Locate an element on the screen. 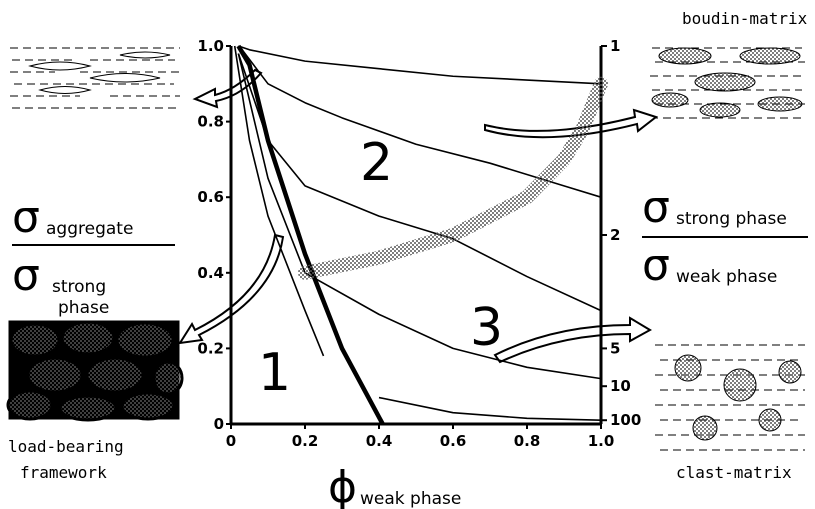  y-tick-label: 0.6 is located at coordinates (210, 197).